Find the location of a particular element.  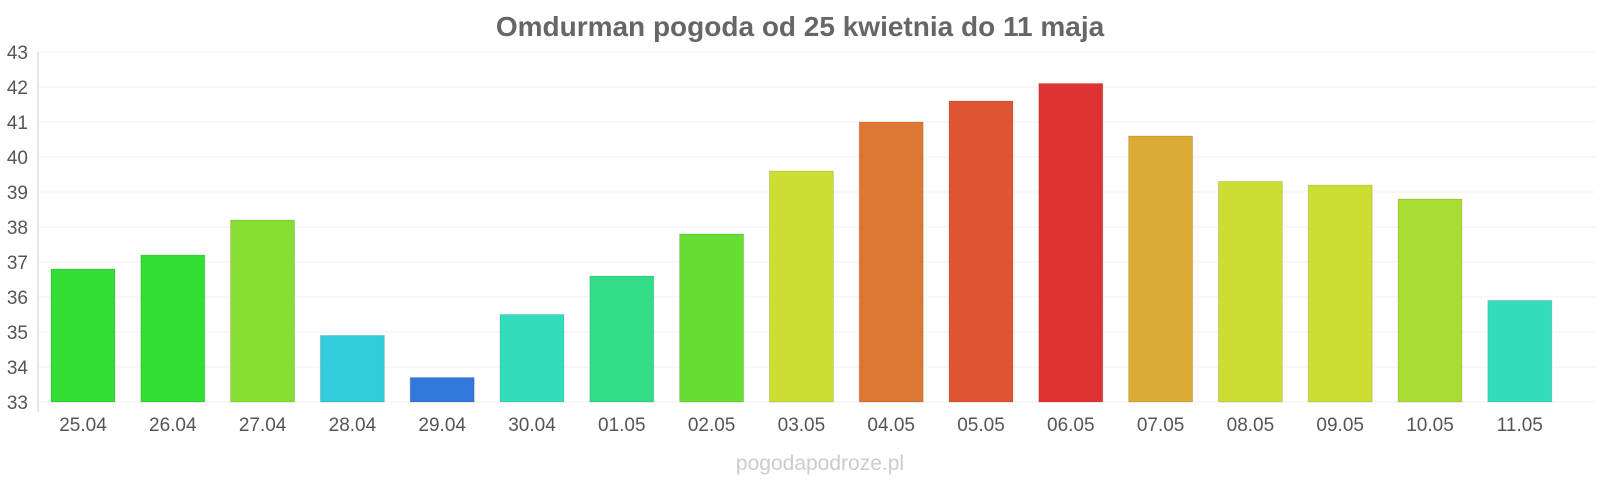

watermark: pogodapodroze.pl is located at coordinates (820, 463).